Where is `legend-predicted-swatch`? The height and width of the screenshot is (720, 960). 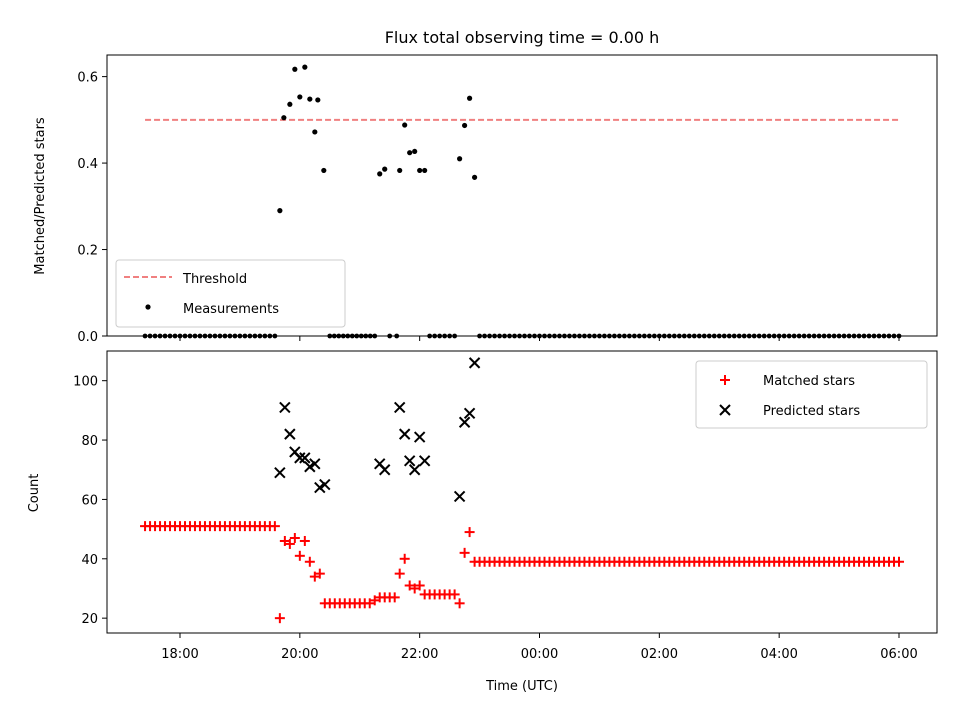
legend-predicted-swatch is located at coordinates (725, 410).